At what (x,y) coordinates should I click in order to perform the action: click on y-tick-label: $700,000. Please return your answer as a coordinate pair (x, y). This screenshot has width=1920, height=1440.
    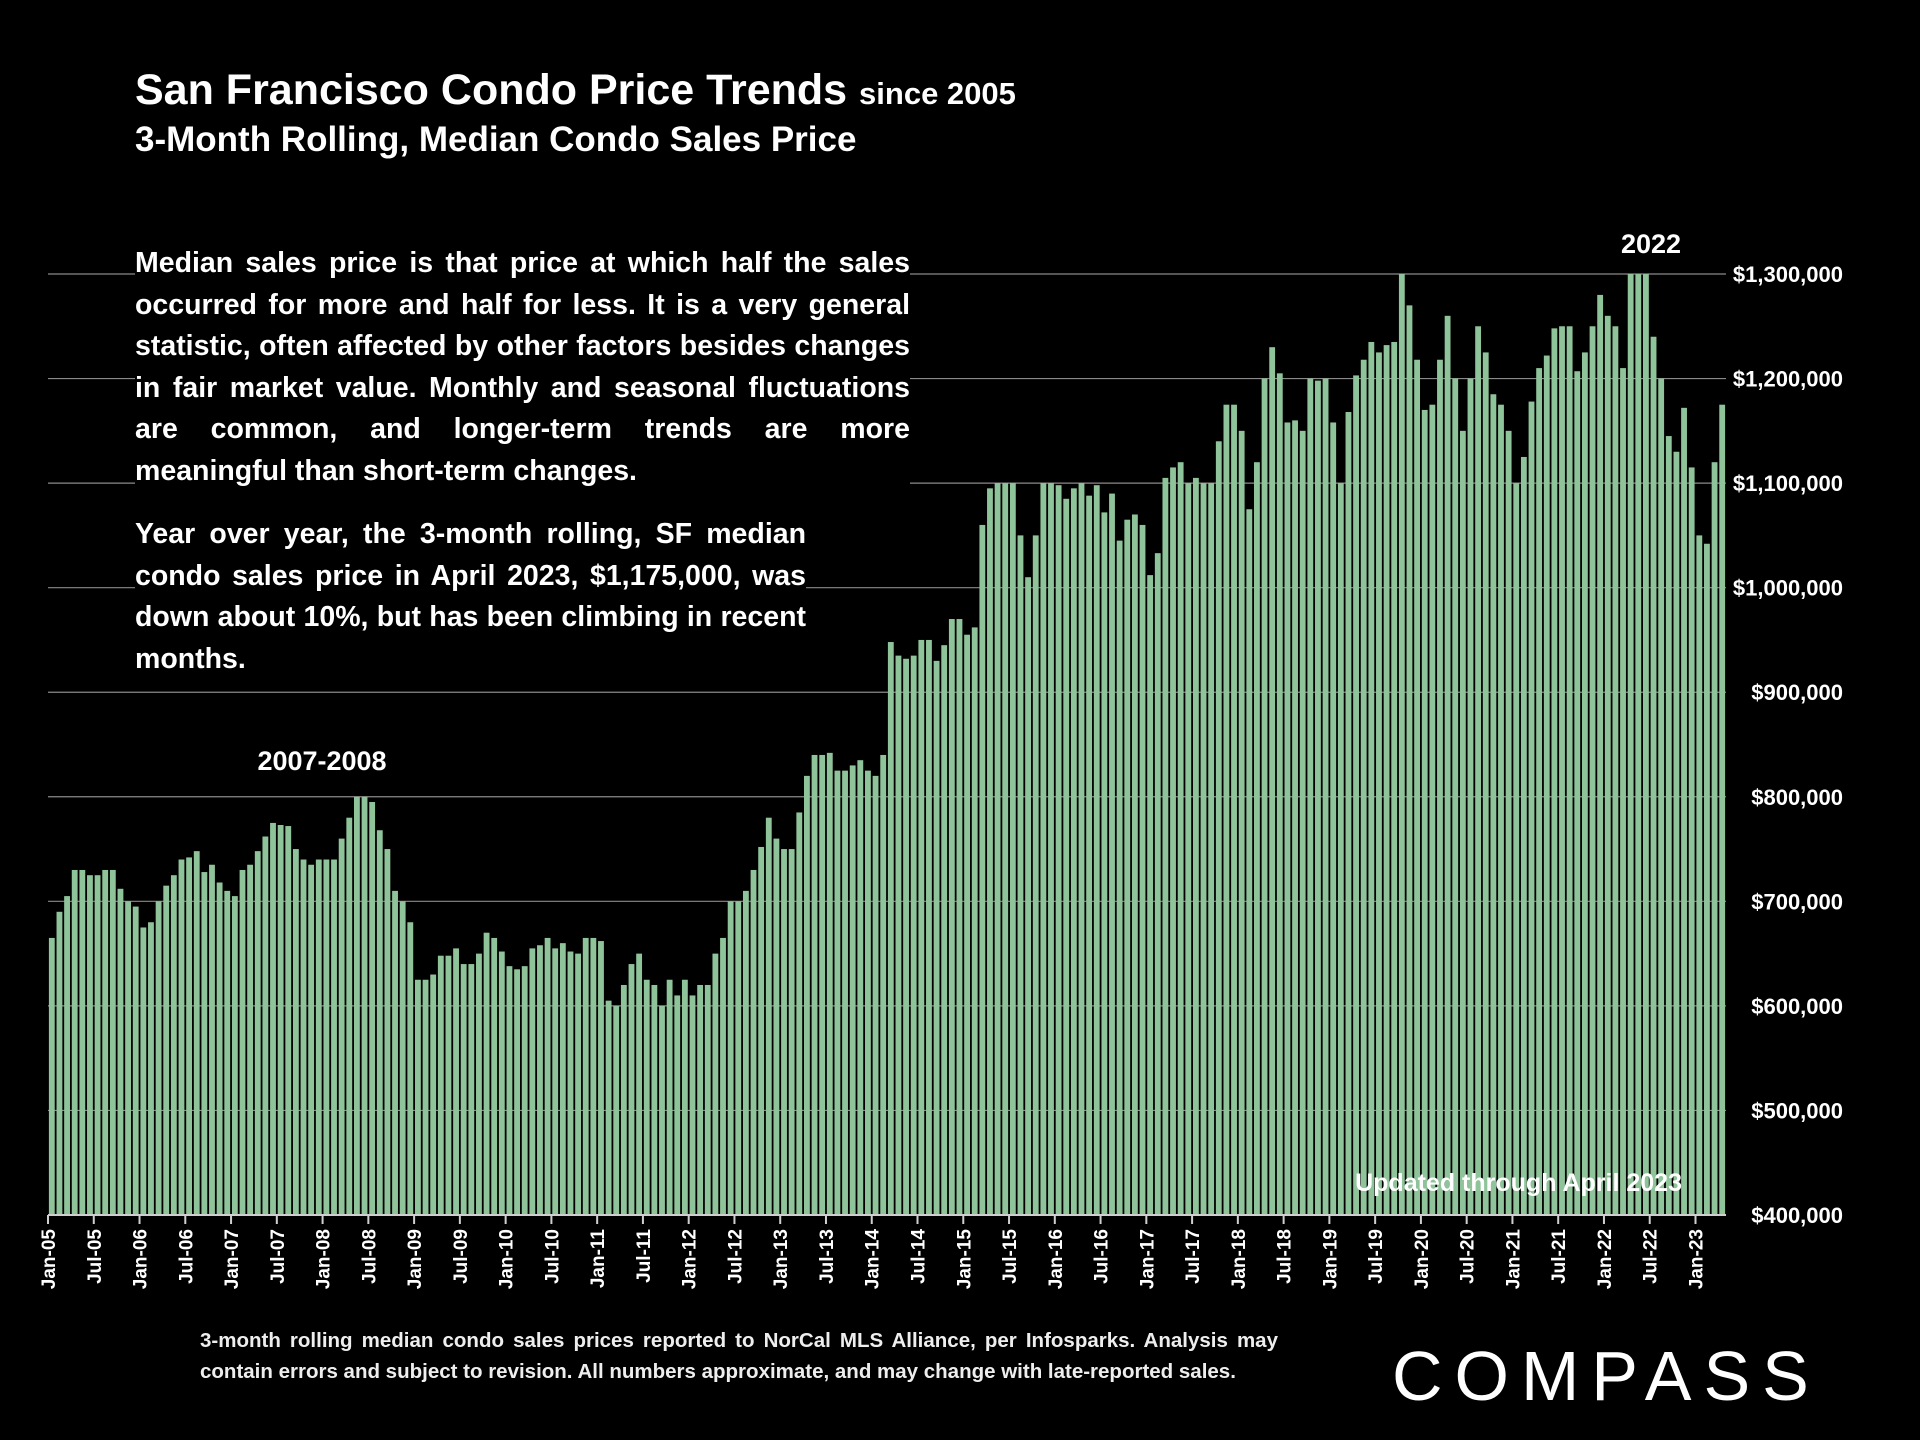
    Looking at the image, I should click on (1797, 901).